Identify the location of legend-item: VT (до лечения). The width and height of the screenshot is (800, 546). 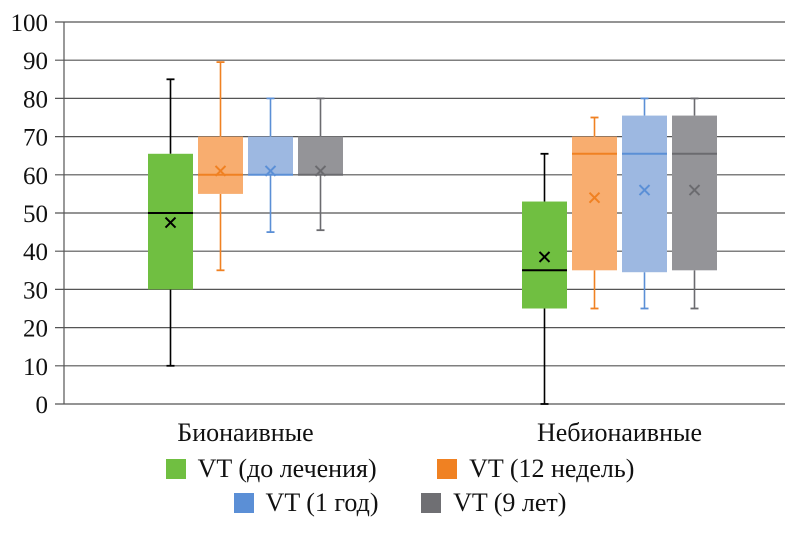
(271, 469).